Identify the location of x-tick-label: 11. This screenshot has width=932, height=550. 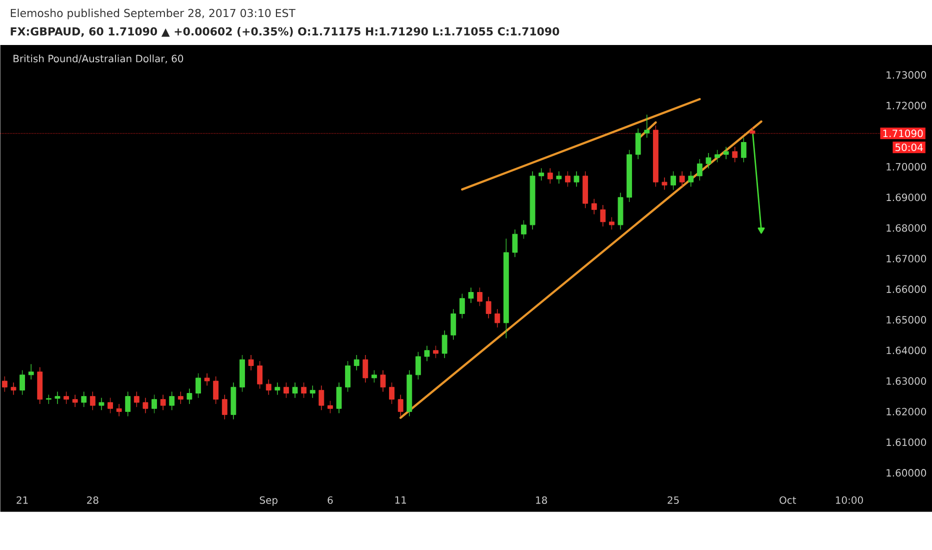
(400, 500).